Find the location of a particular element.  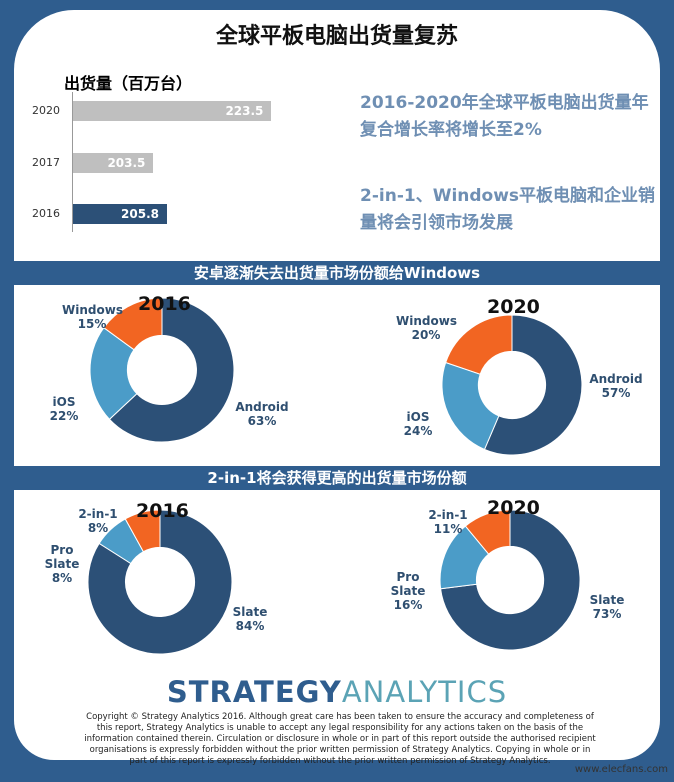

bar-axis is located at coordinates (72, 162).